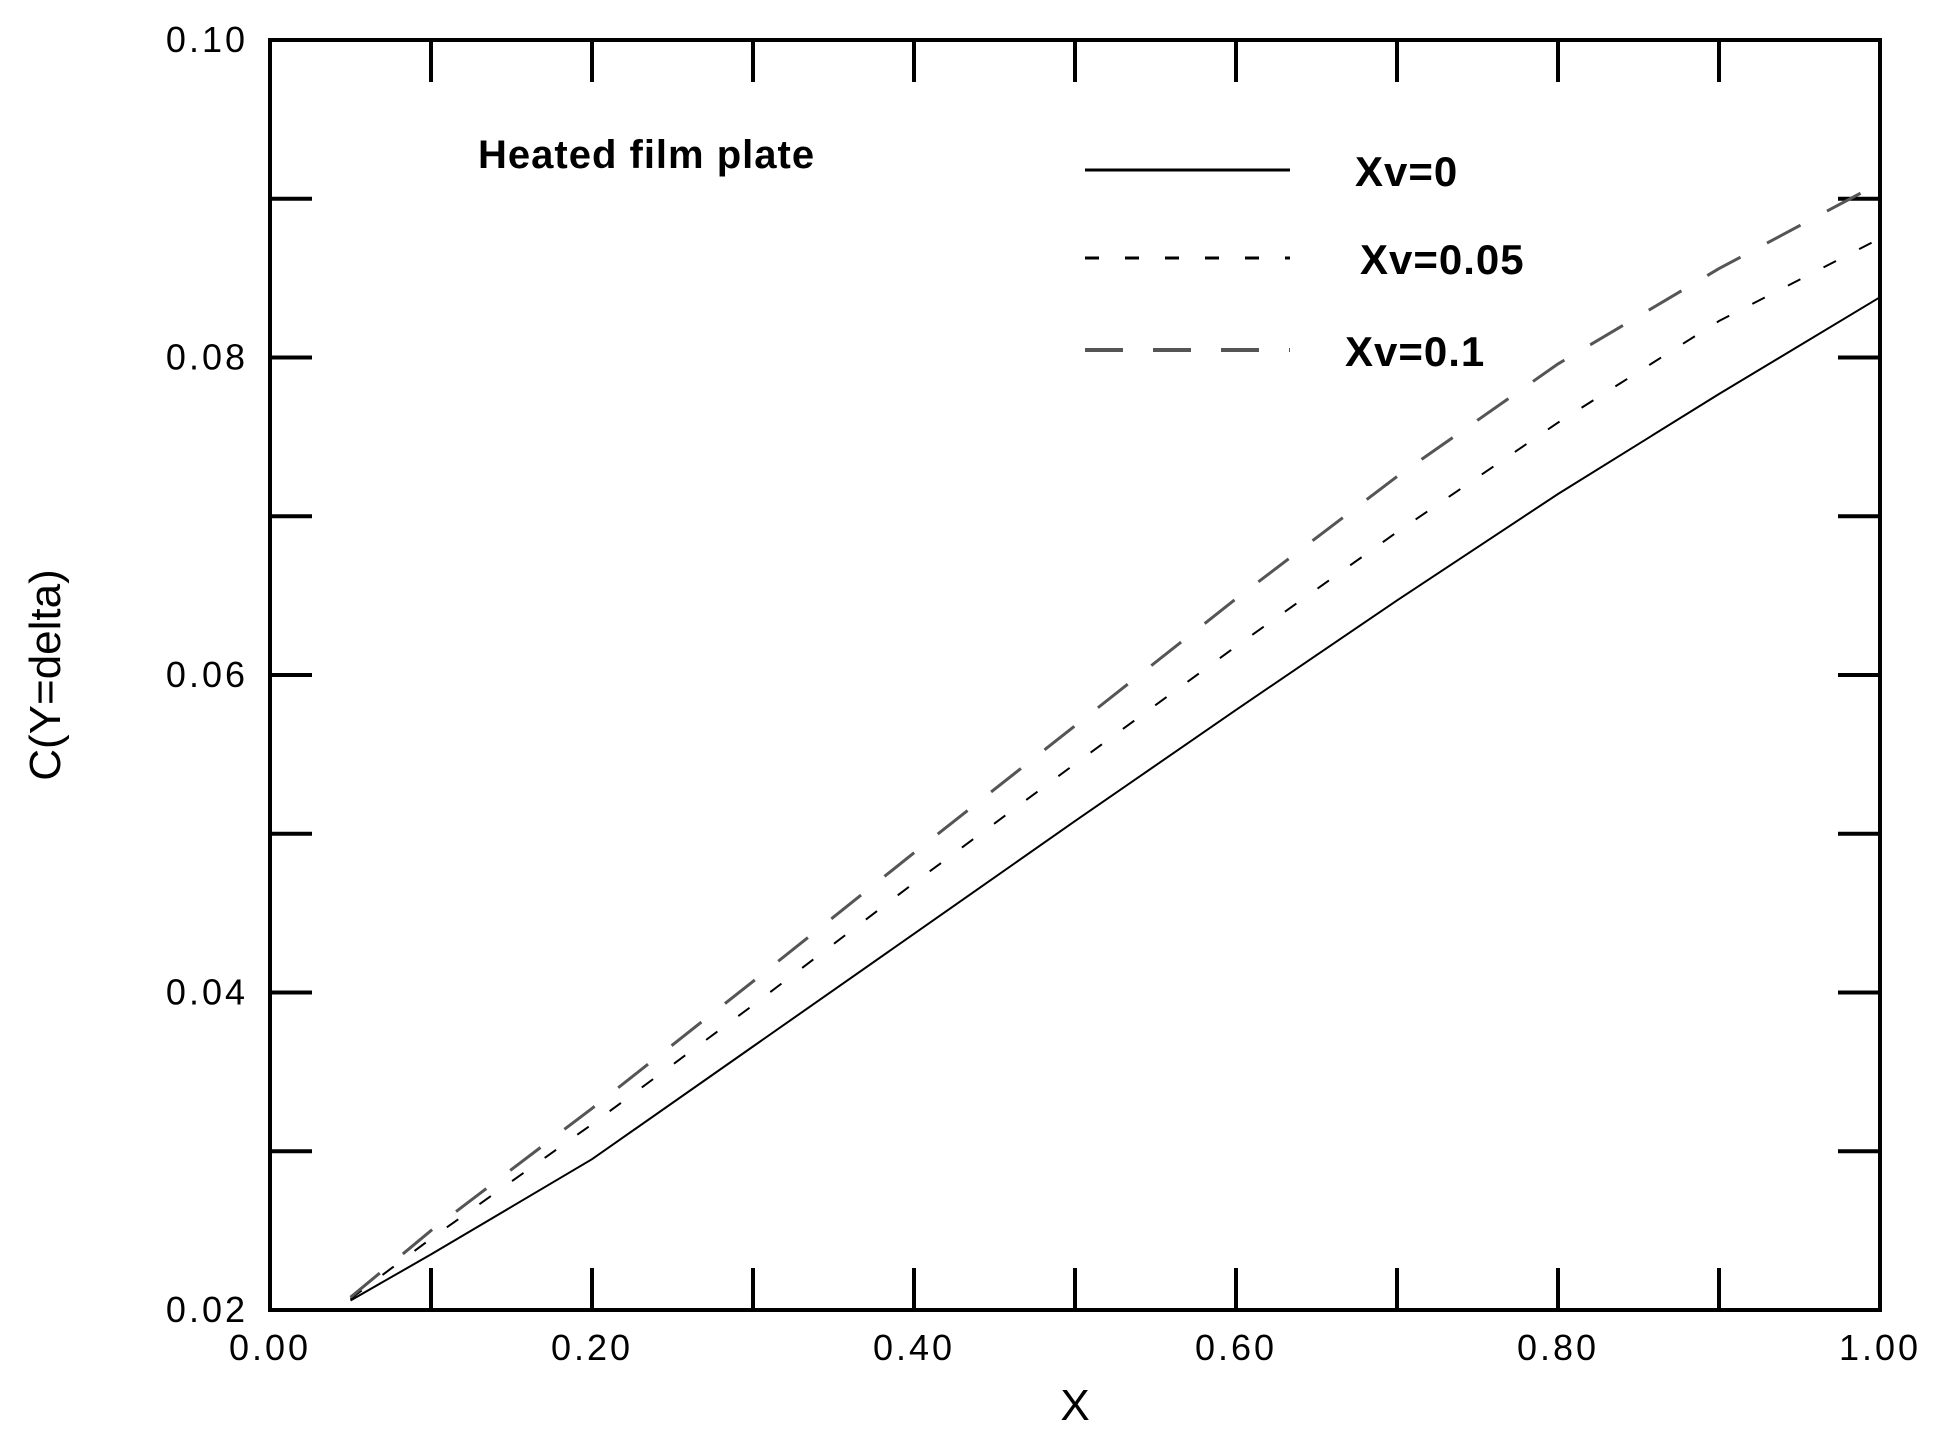 This screenshot has width=1934, height=1435. What do you see at coordinates (1075, 1347) in the screenshot?
I see `x-tick-labels: 0.00 0.20 0.40 0.60 0.80 1.00` at bounding box center [1075, 1347].